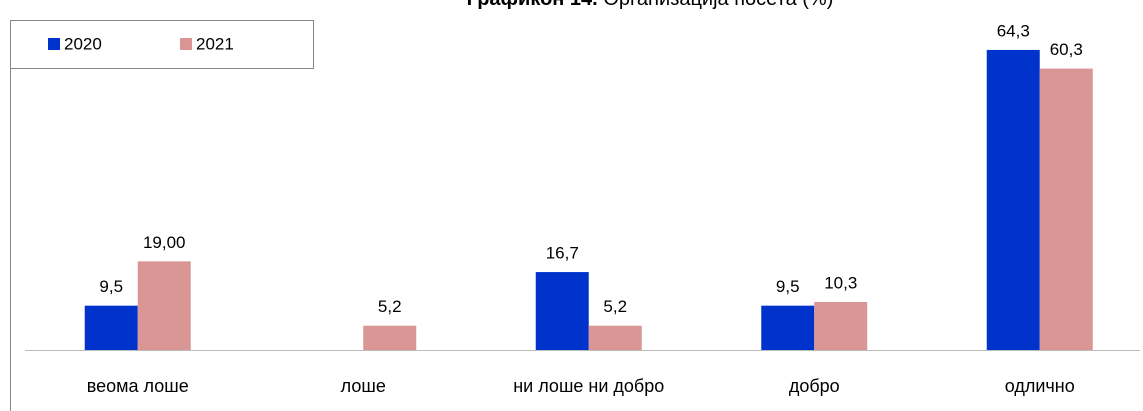 The image size is (1143, 411). I want to click on legend-label: 2020, so click(83, 43).